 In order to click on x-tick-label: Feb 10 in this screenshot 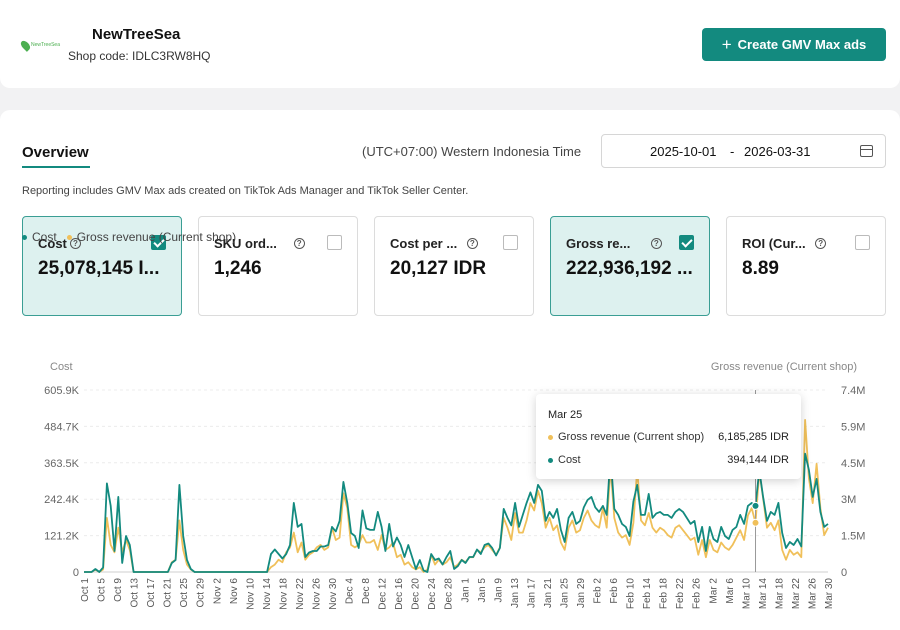, I will do `click(631, 594)`.